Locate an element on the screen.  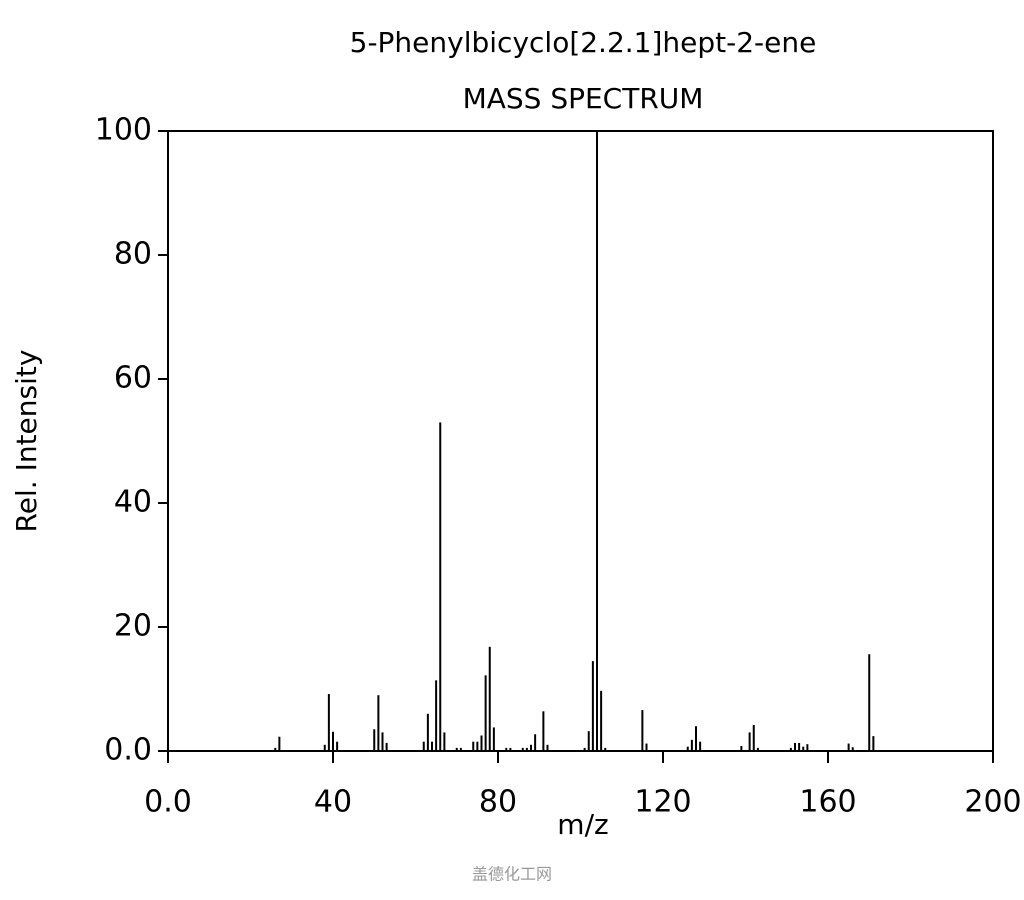
chart-title: 5-Phenylbicyclo[2.2.1]hept-2-ene is located at coordinates (583, 42).